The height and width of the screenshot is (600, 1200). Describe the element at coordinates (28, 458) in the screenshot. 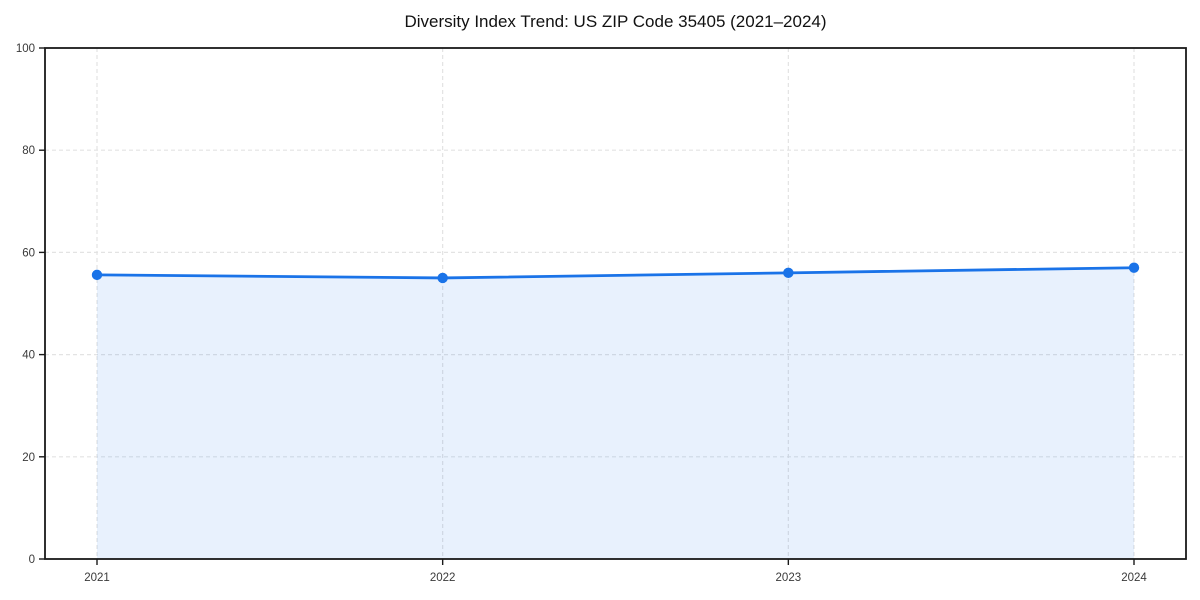

I see `y-tick-label: 20` at that location.